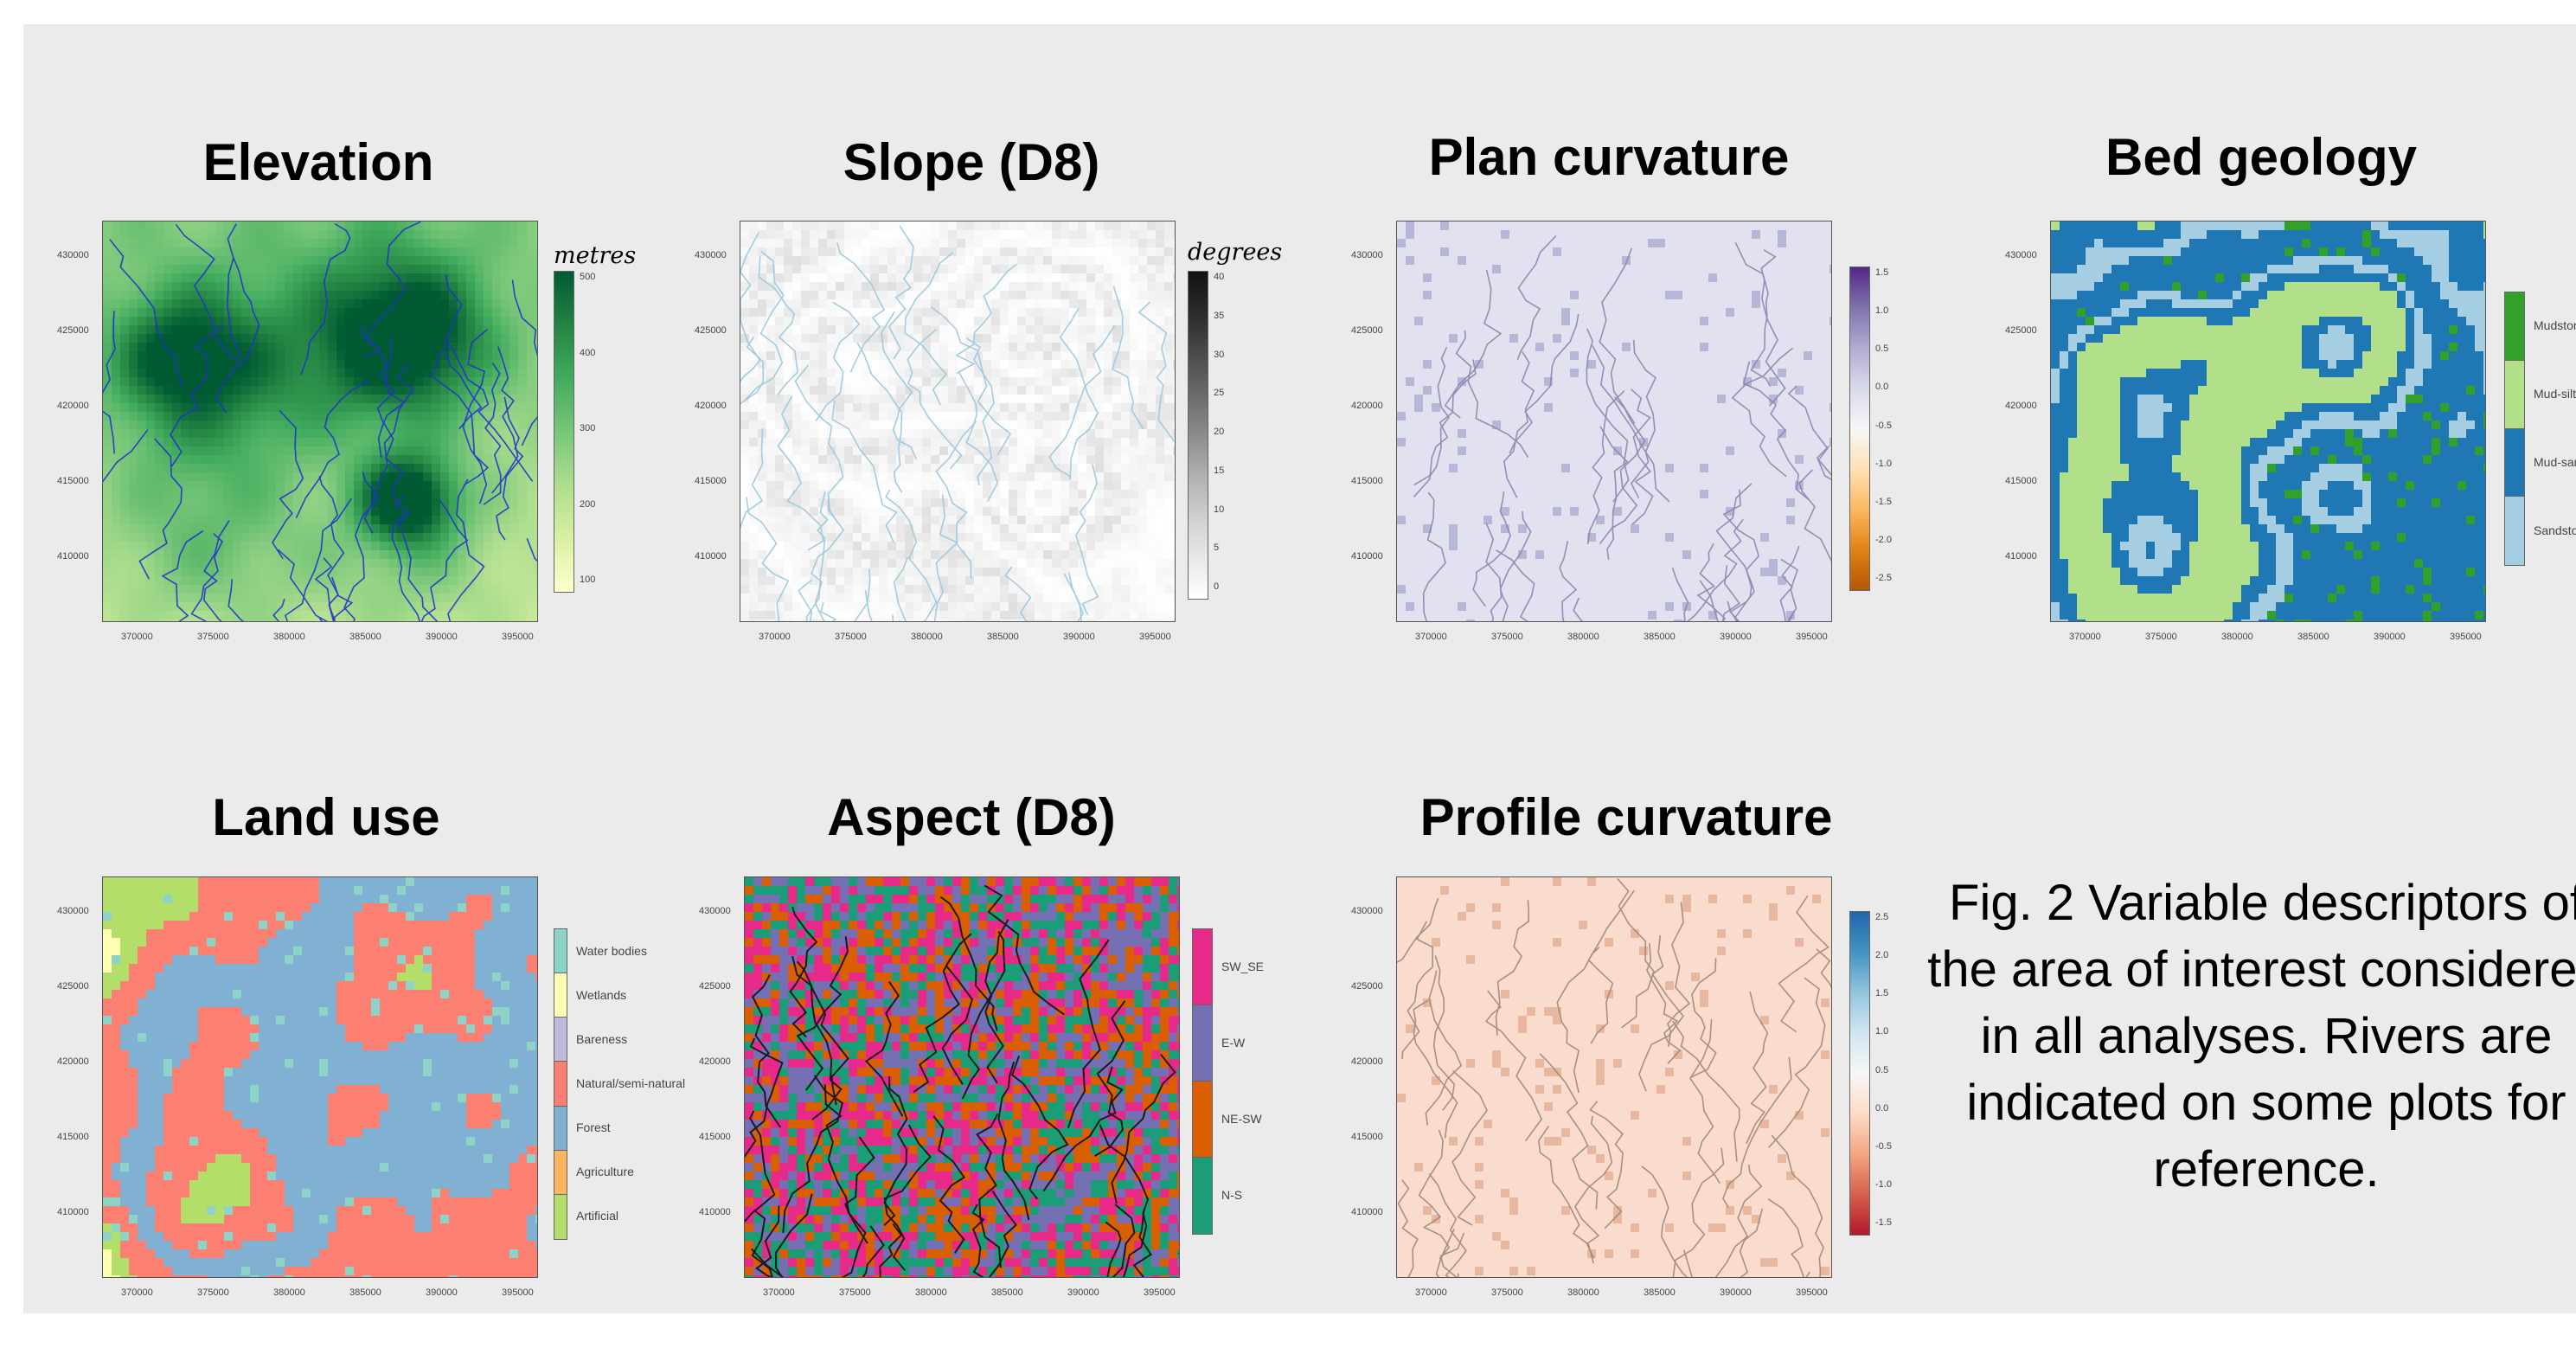 The height and width of the screenshot is (1361, 2576). What do you see at coordinates (1160, 1292) in the screenshot?
I see `aspect-xtick: 395000` at bounding box center [1160, 1292].